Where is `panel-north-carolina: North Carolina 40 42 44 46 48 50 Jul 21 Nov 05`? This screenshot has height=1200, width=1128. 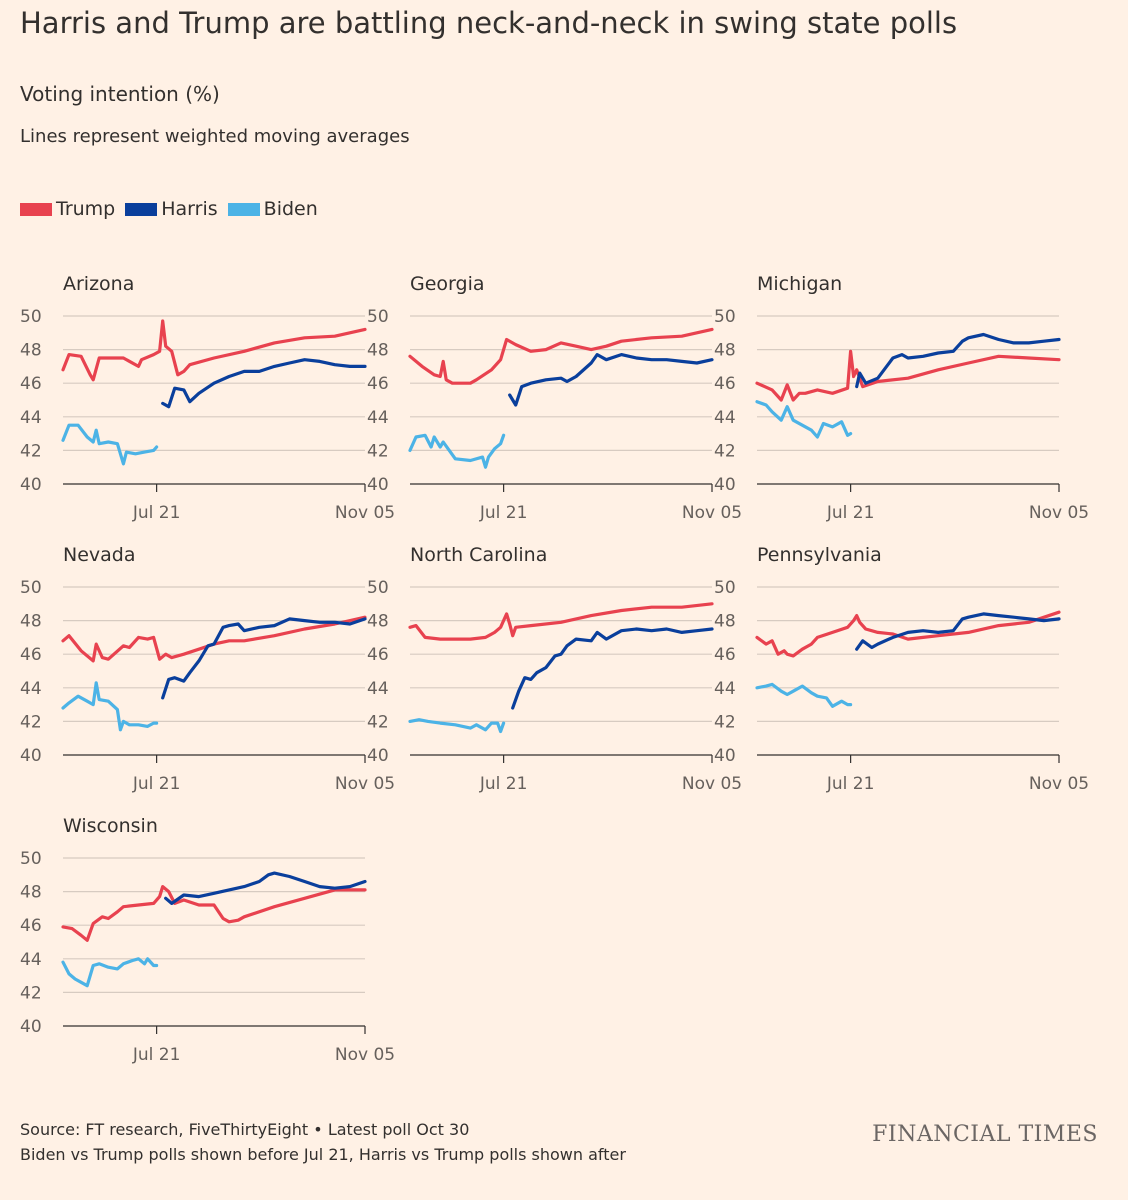 panel-north-carolina: North Carolina 40 42 44 46 48 50 Jul 21 Nov 05 is located at coordinates (554, 669).